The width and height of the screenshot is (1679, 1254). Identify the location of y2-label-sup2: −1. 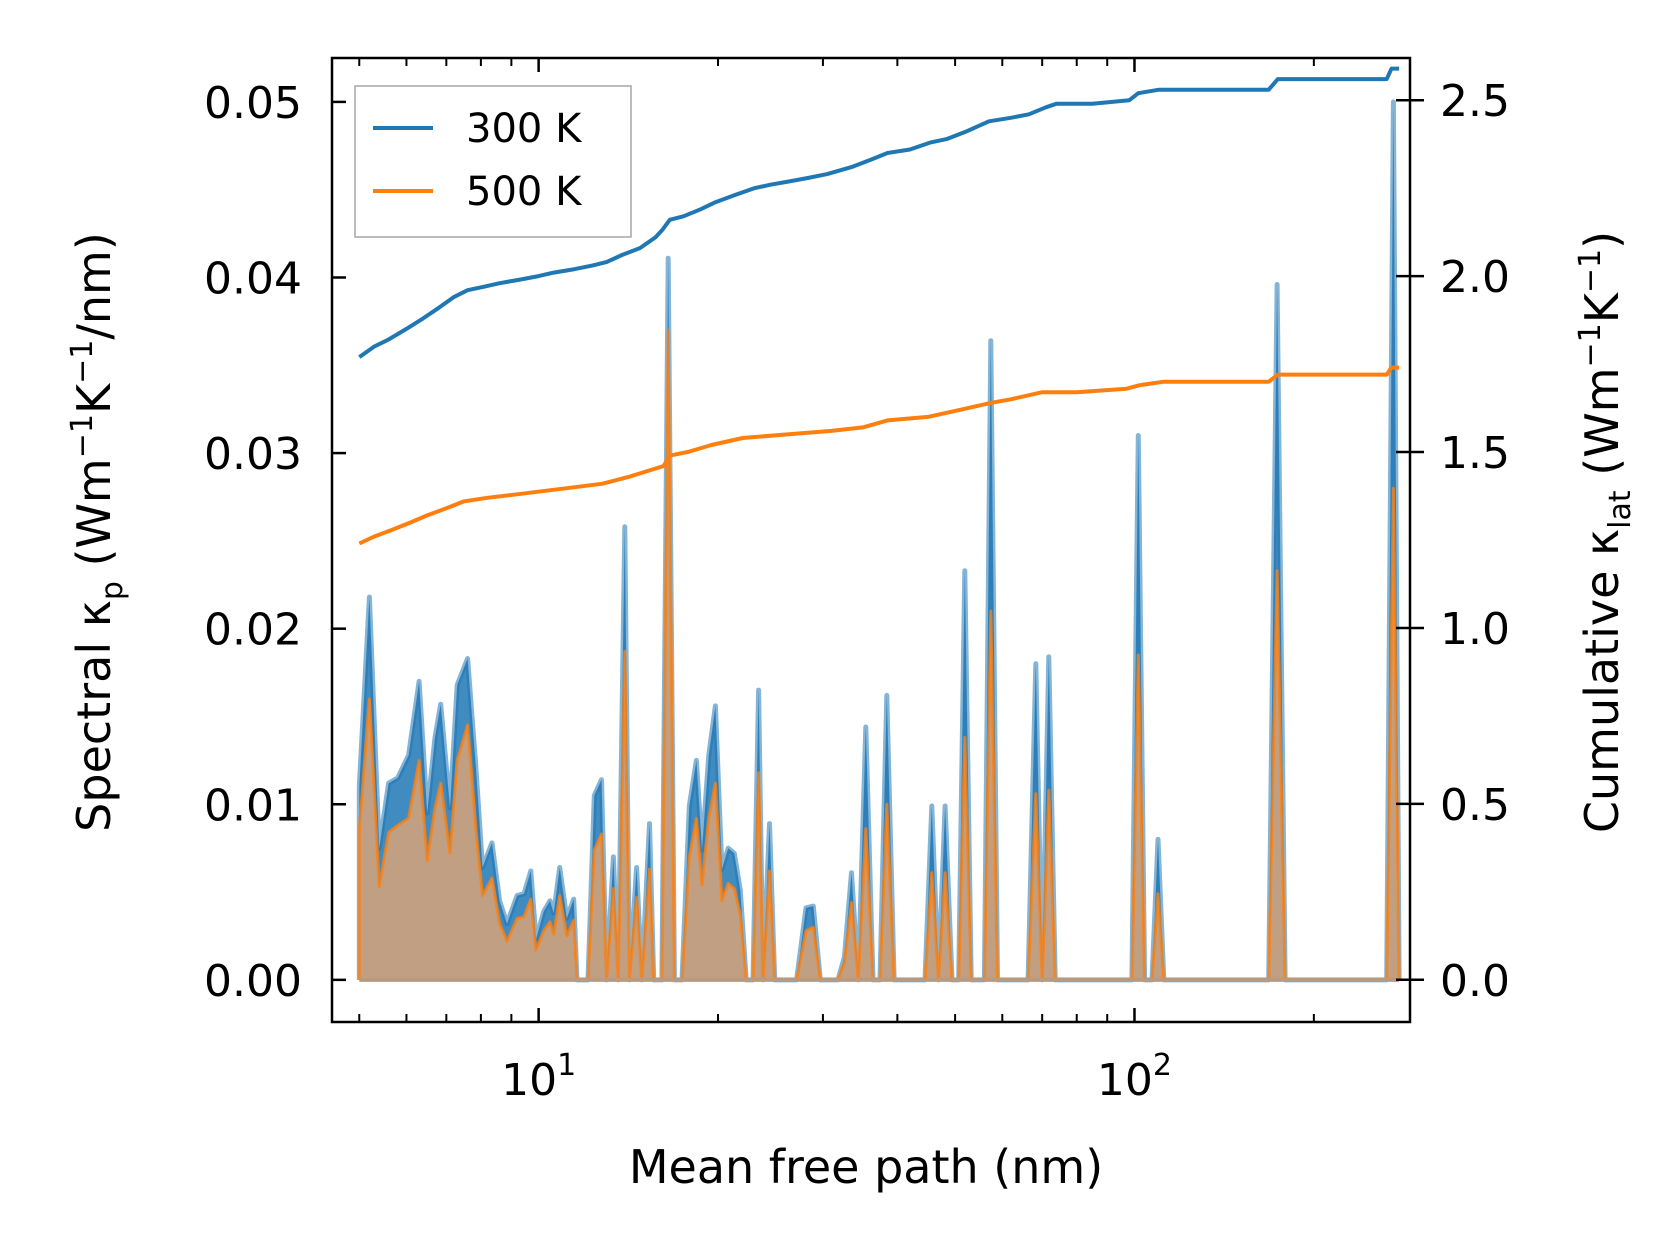
(1590, 271).